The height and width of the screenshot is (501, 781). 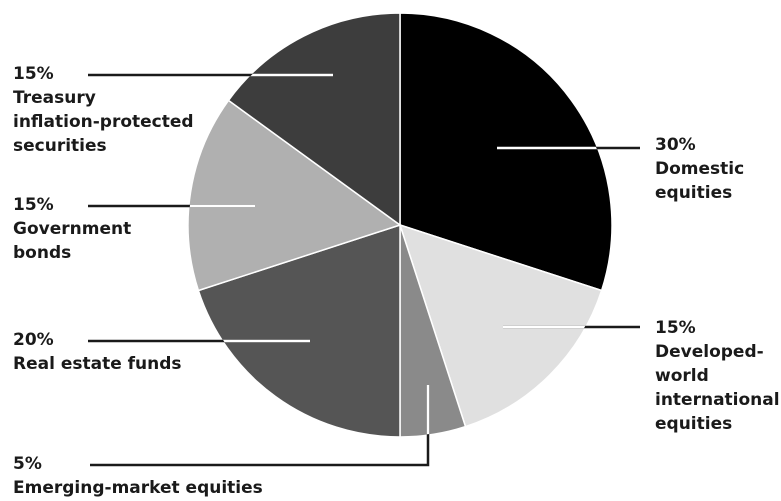 I want to click on slice-percent-label-emerging-market-equities: 5%, so click(x=27, y=464).